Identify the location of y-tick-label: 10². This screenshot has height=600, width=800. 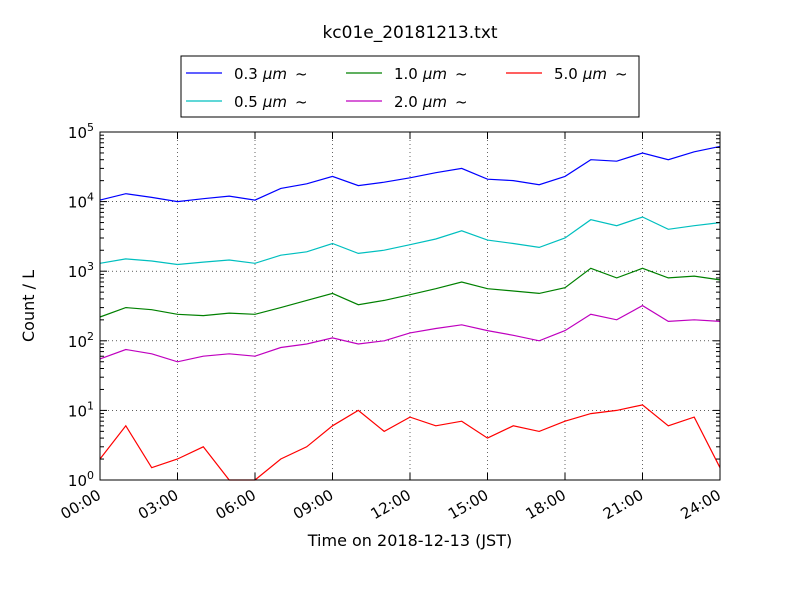
(81, 340).